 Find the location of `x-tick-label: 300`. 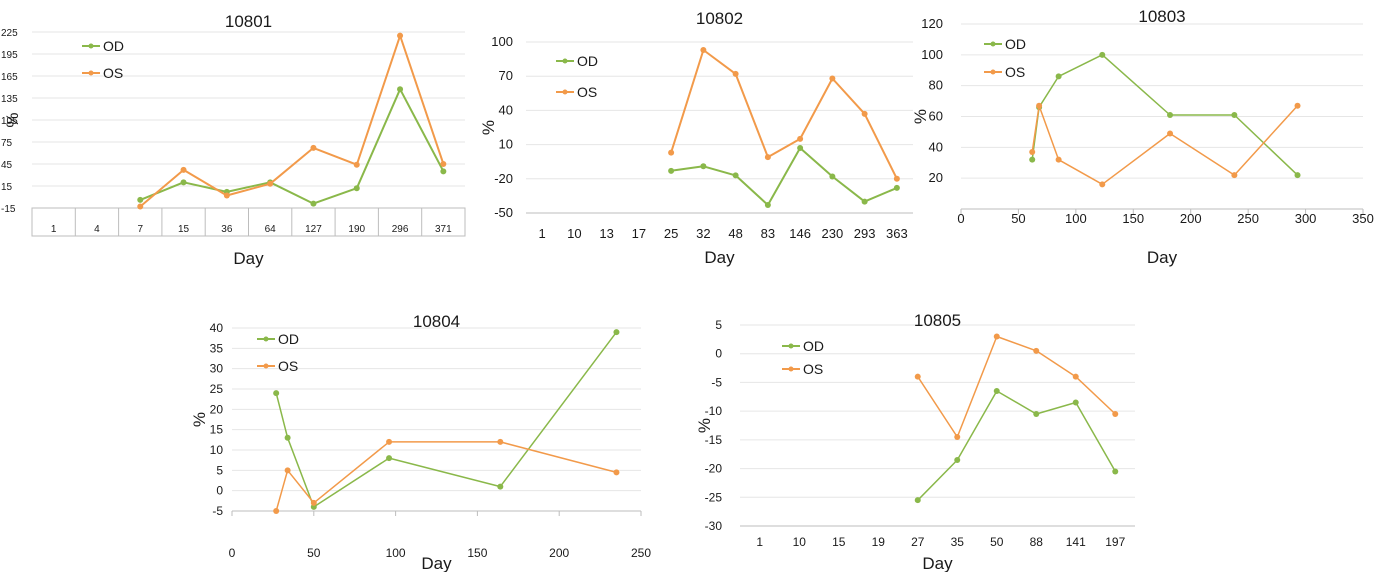

x-tick-label: 300 is located at coordinates (1306, 218).